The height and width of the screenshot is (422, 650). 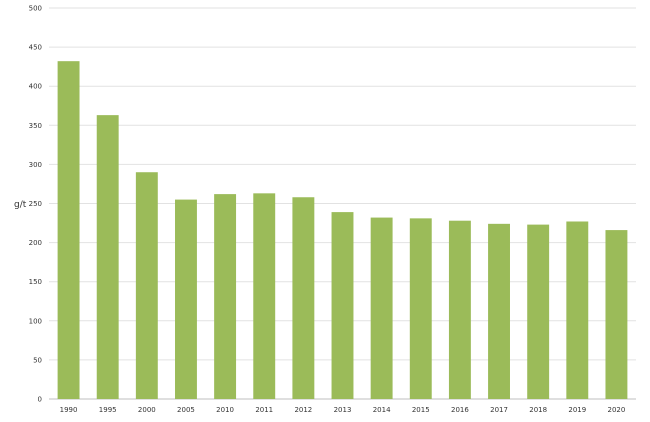 I want to click on x-tick-label: 2016, so click(x=460, y=410).